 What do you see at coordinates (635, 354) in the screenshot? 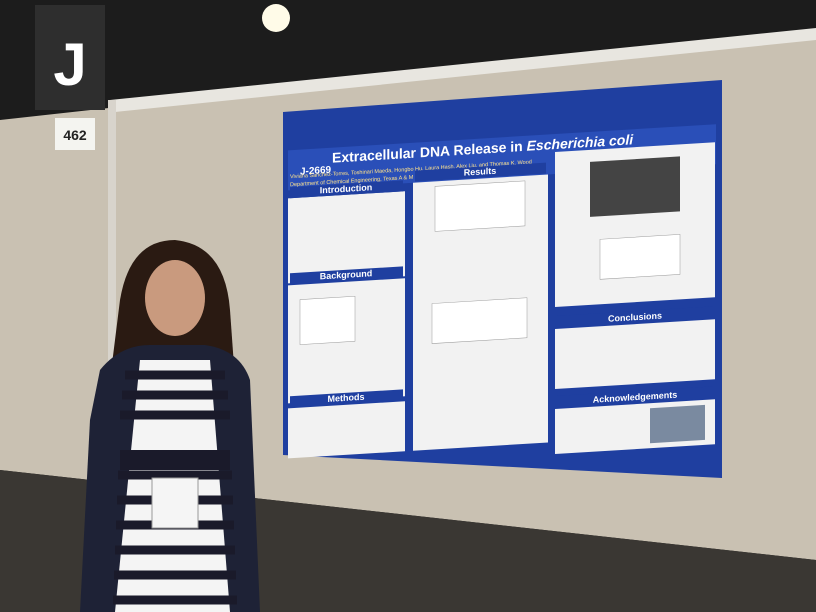
I see `conclusions-panel` at bounding box center [635, 354].